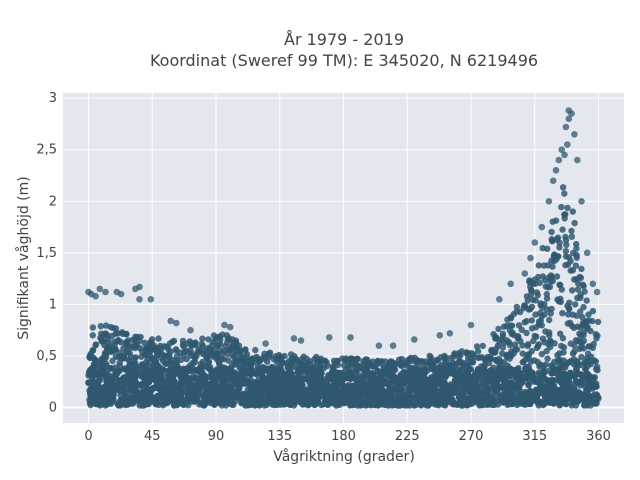 The image size is (640, 480). Describe the element at coordinates (279, 436) in the screenshot. I see `x-tick-label: 135` at that location.